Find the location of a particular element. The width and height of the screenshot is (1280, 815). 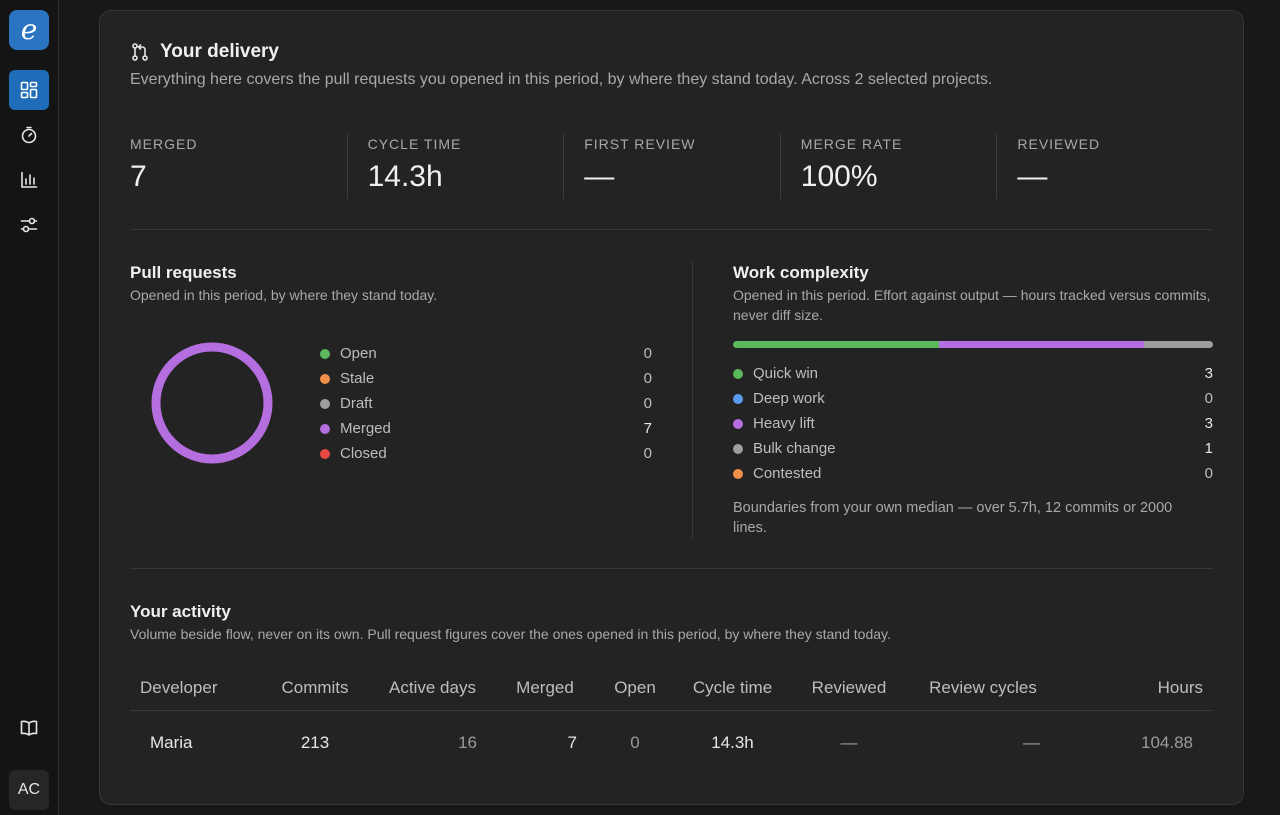

stat-merged: MERGED 7 is located at coordinates (238, 166).